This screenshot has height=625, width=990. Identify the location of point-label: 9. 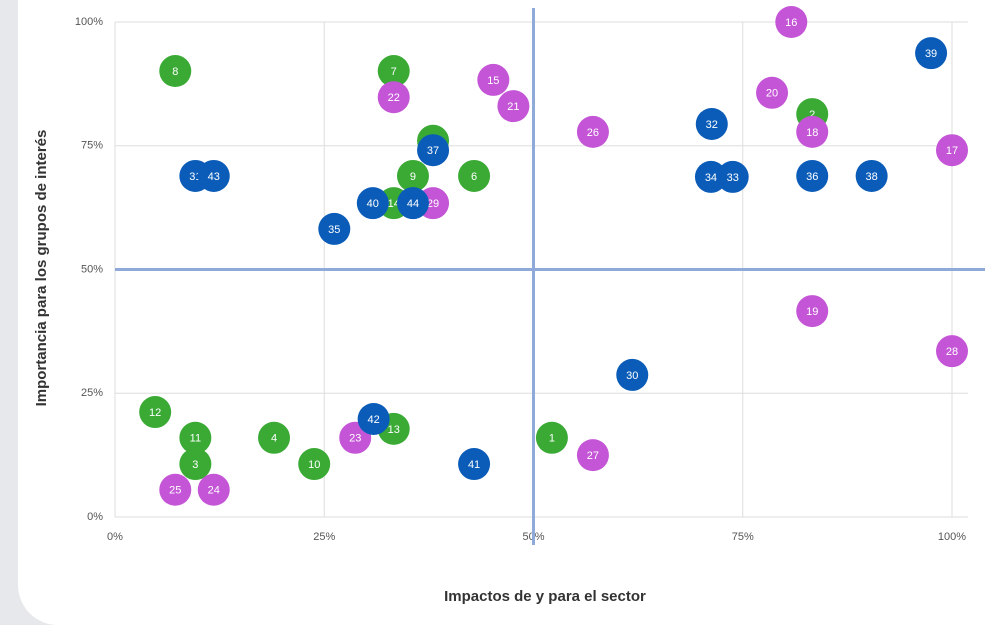
(413, 177).